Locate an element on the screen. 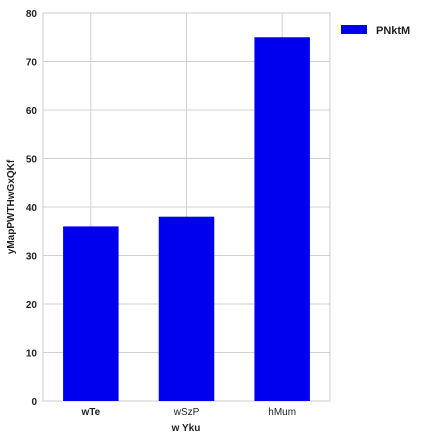 Image resolution: width=440 pixels, height=440 pixels. y-axis-label: yMapPWTHwGxQKf is located at coordinates (11, 206).